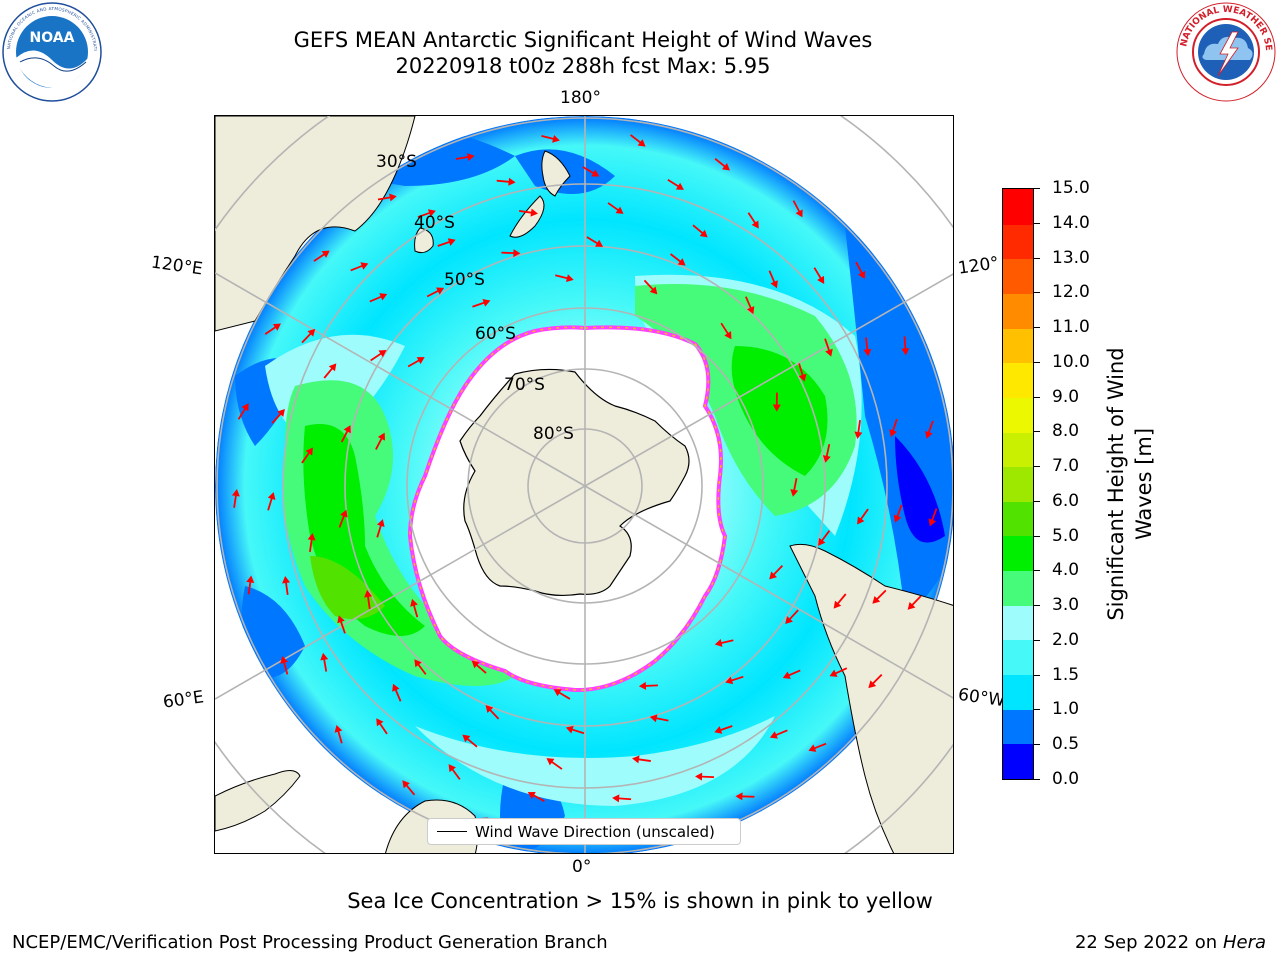 Image resolution: width=1280 pixels, height=960 pixels. I want to click on colorbar-tick-label: 13.0, so click(1071, 257).